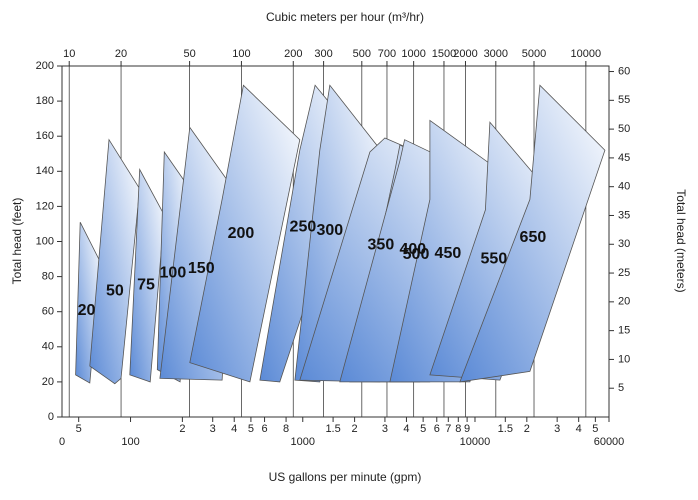 This screenshot has height=500, width=698. What do you see at coordinates (448, 429) in the screenshot?
I see `x-tick-label: 7` at bounding box center [448, 429].